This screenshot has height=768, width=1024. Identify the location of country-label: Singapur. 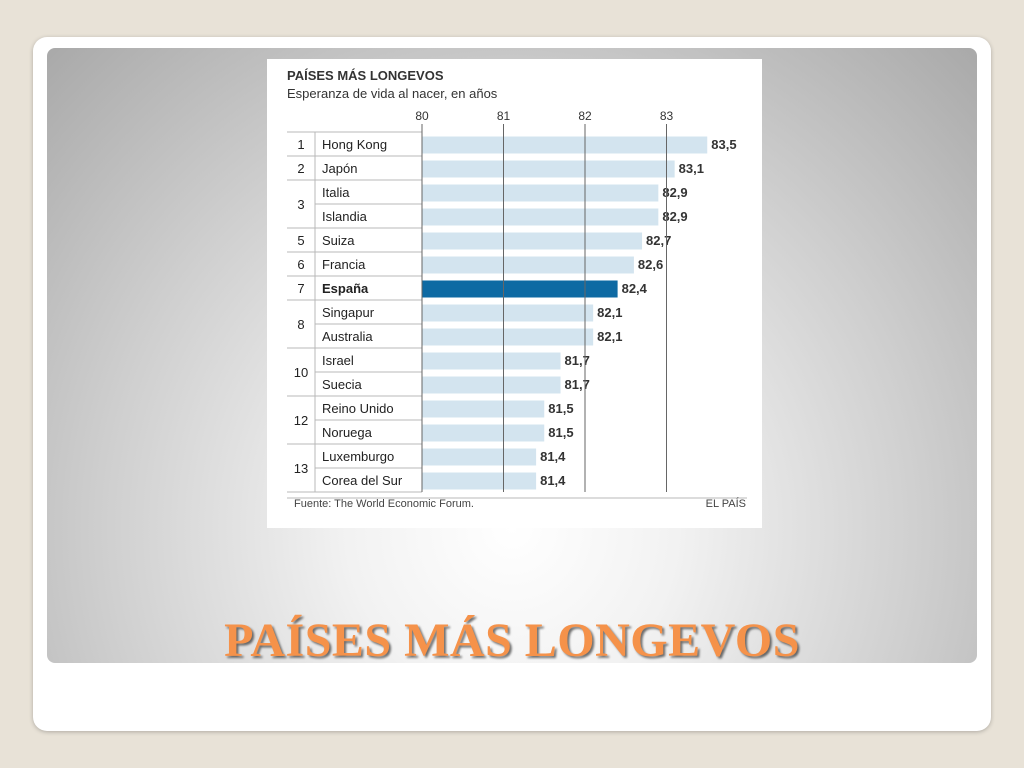
(348, 312).